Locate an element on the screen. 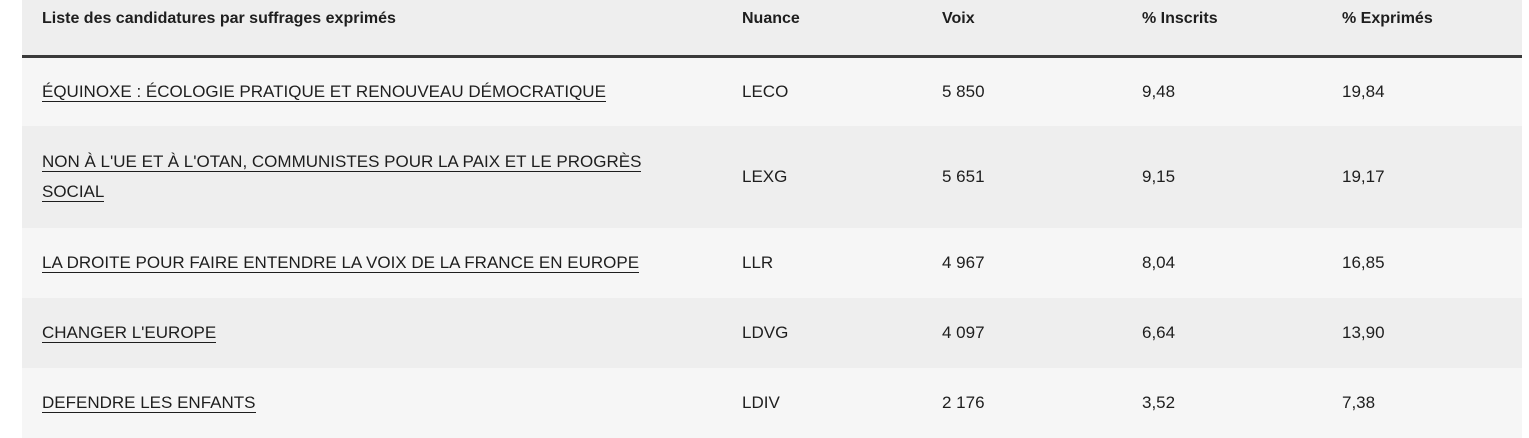  cell-nuance: LEXG is located at coordinates (765, 176).